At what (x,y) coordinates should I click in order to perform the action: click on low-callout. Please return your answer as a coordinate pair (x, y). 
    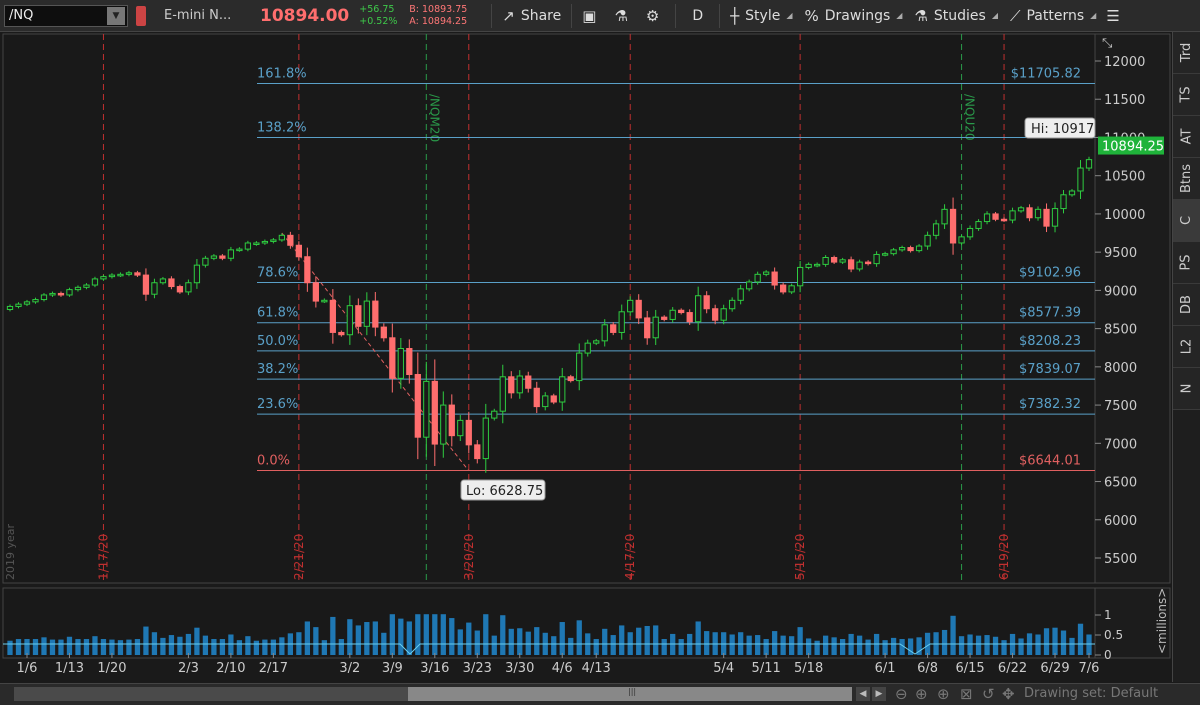
    Looking at the image, I should click on (503, 490).